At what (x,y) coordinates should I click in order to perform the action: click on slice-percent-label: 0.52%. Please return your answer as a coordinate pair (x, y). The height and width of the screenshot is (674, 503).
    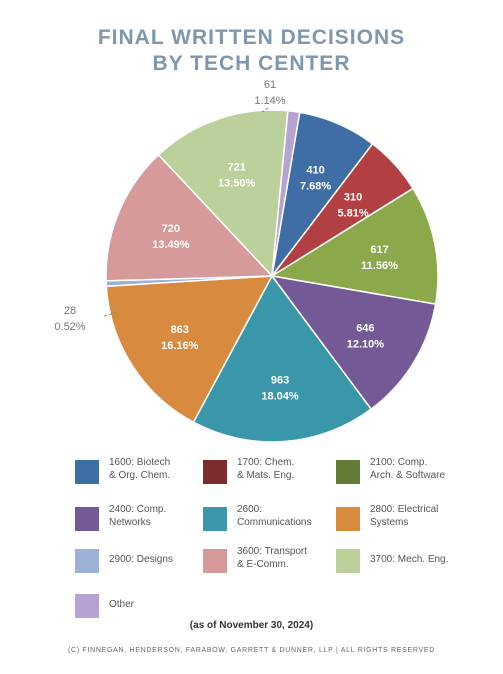
    Looking at the image, I should click on (69, 327).